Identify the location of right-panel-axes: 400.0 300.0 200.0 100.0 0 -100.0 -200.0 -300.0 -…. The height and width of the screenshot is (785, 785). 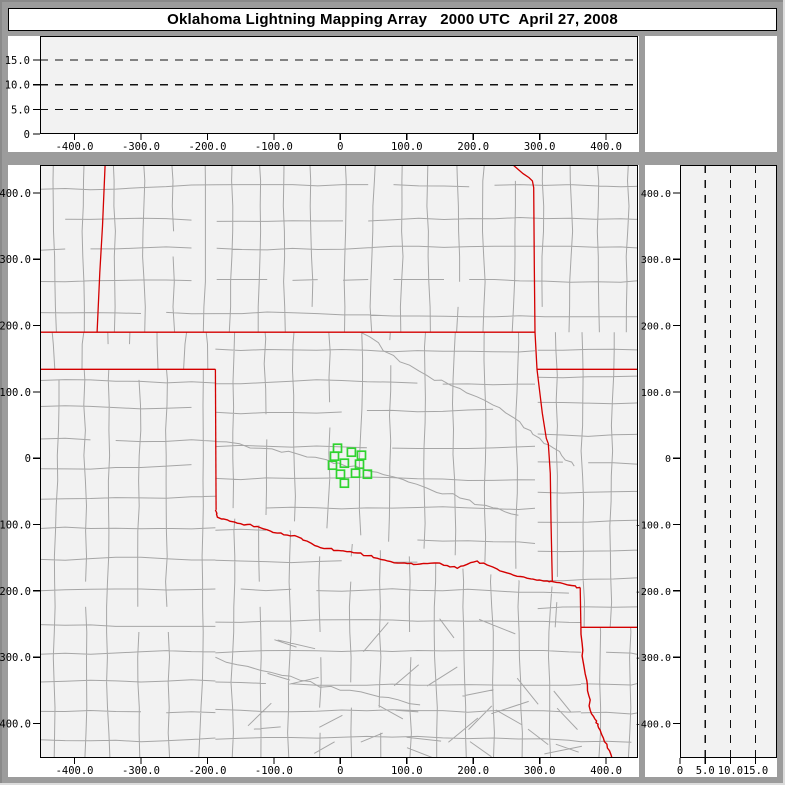
(701, 483).